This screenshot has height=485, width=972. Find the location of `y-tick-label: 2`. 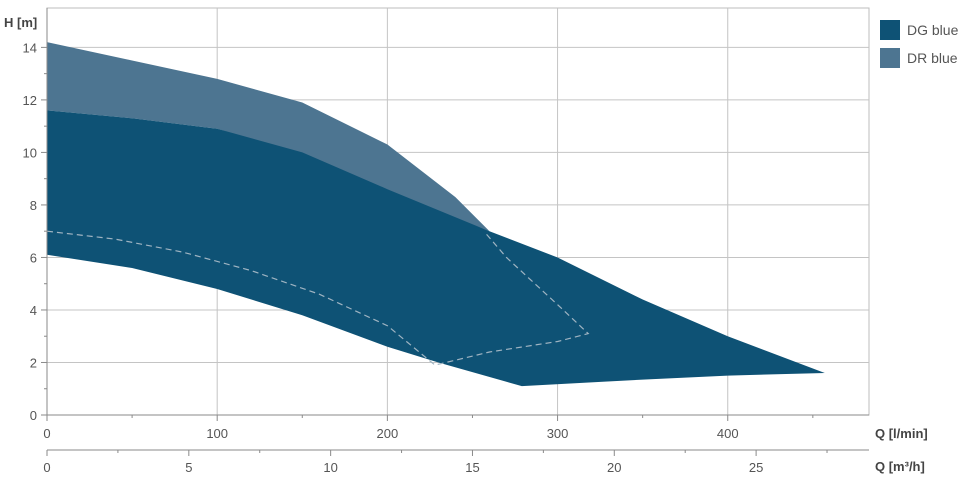

y-tick-label: 2 is located at coordinates (33, 362).